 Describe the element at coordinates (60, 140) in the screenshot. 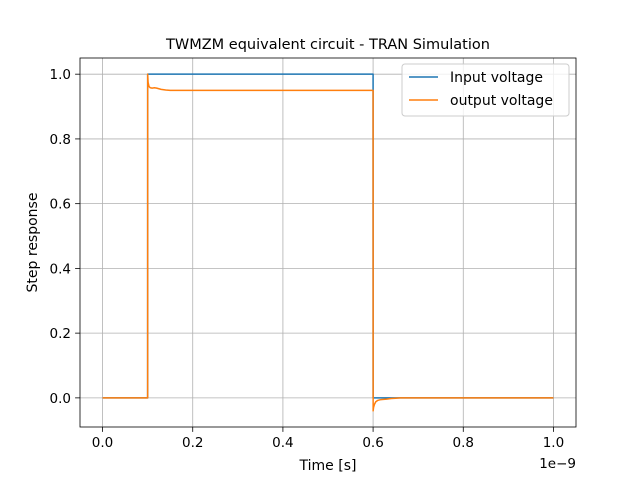

I see `y-tick-label: 0.8` at that location.